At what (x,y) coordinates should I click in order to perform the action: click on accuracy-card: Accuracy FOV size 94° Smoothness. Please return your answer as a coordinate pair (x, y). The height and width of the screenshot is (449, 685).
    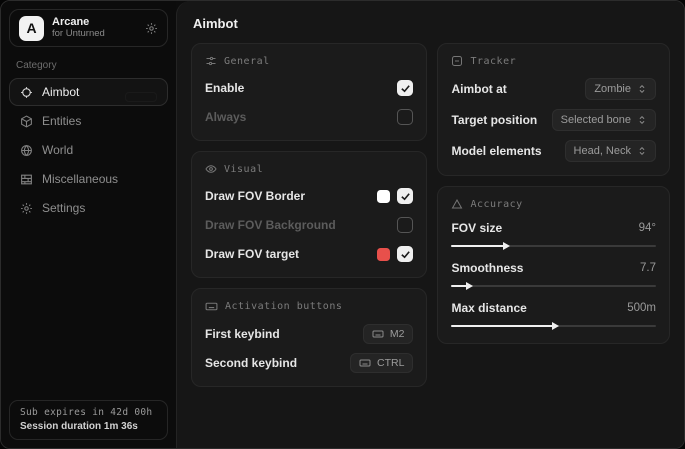
    Looking at the image, I should click on (553, 265).